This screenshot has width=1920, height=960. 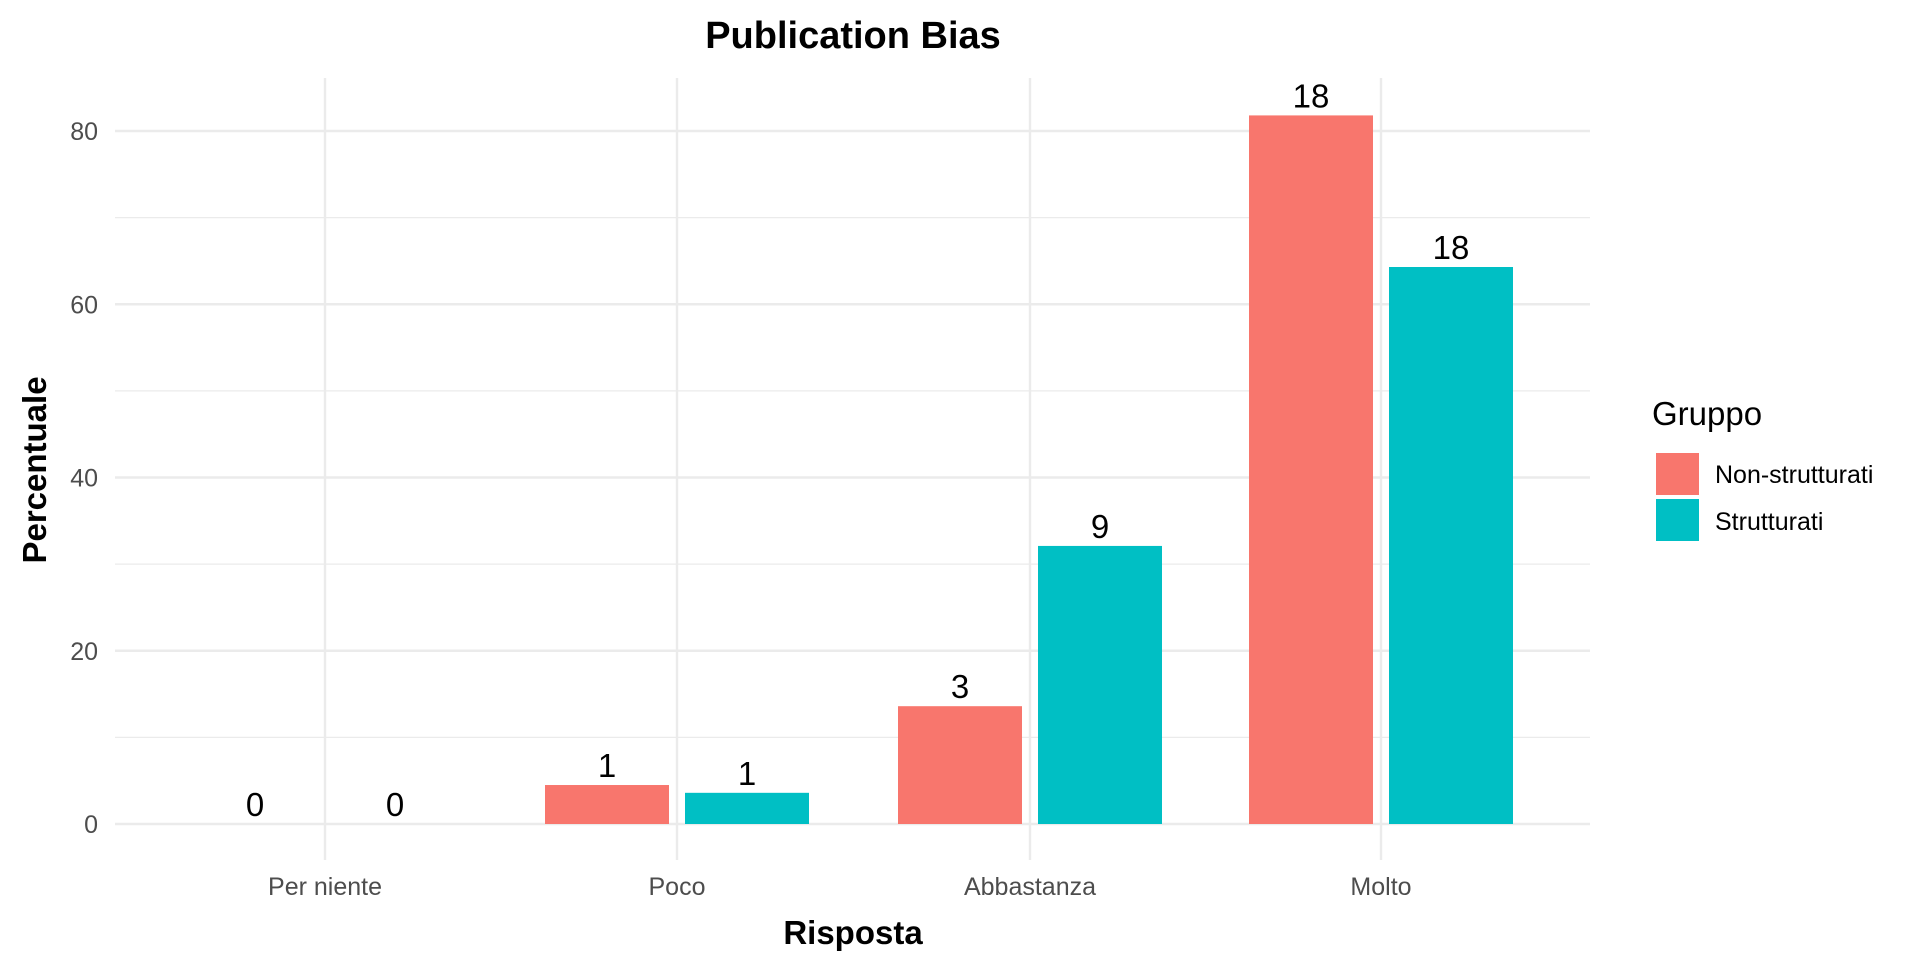 What do you see at coordinates (1677, 520) in the screenshot?
I see `legend-swatch-strutturati` at bounding box center [1677, 520].